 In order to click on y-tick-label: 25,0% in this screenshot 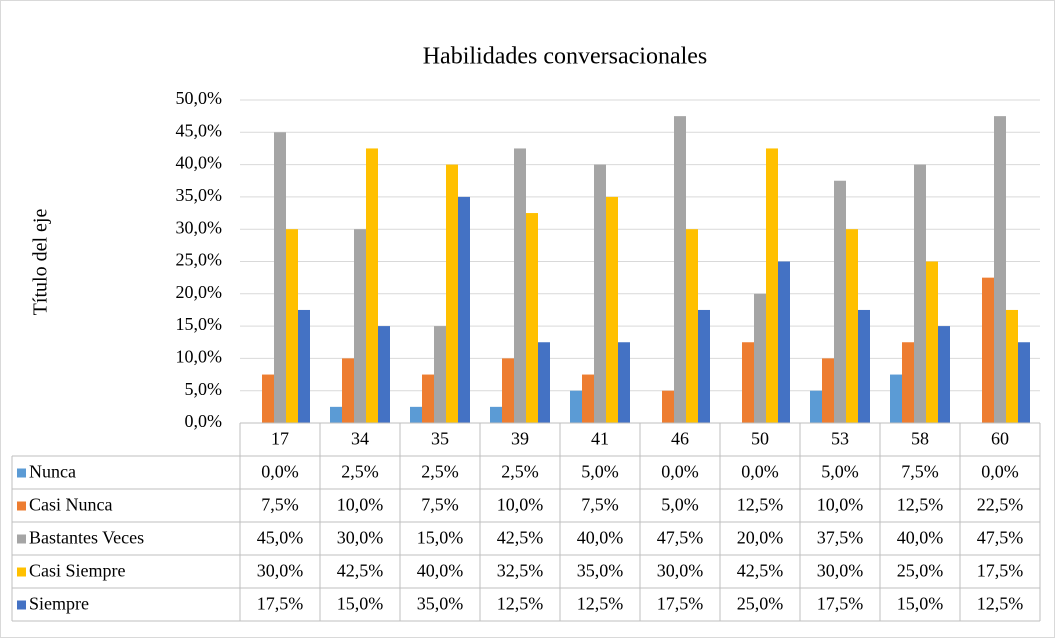, I will do `click(199, 260)`.